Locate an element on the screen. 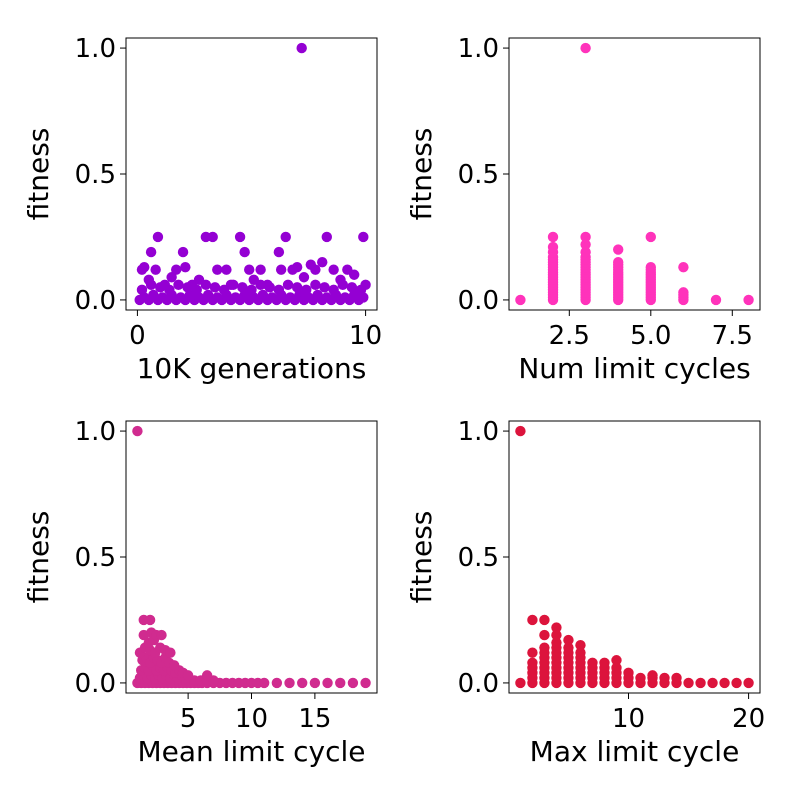 Image resolution: width=800 pixels, height=800 pixels. y-axis-label: fitness is located at coordinates (421, 557).